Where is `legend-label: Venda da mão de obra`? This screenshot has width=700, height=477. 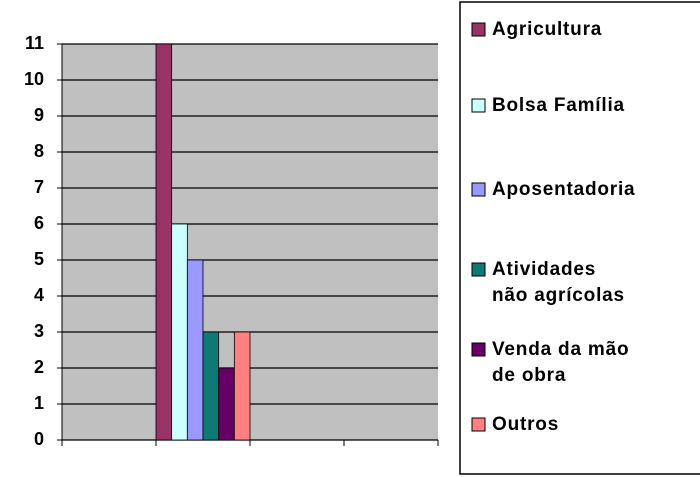
legend-label: Venda da mão de obra is located at coordinates (560, 362).